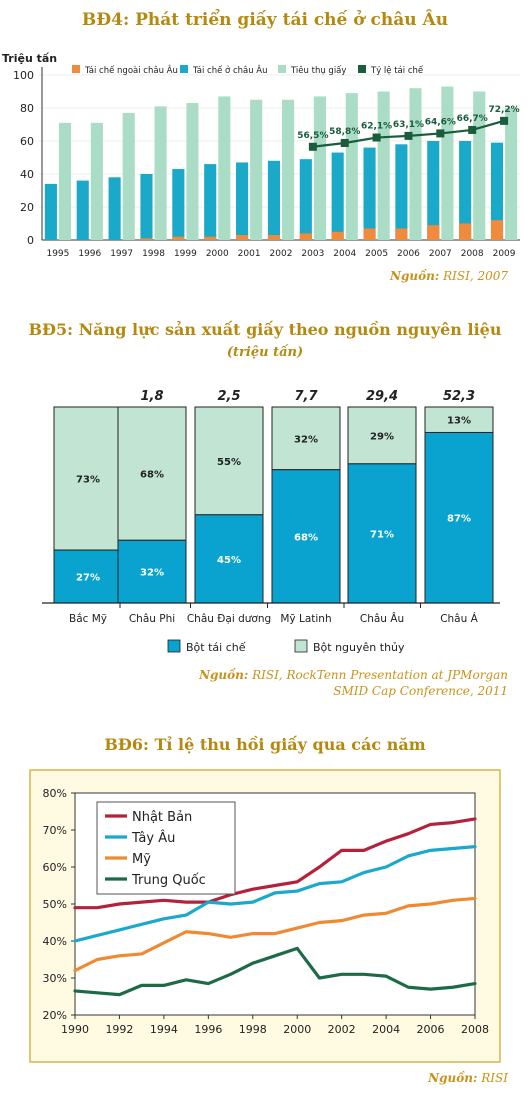 This screenshot has width=530, height=1096. I want to click on chart2-label-virgin: 32%, so click(306, 439).